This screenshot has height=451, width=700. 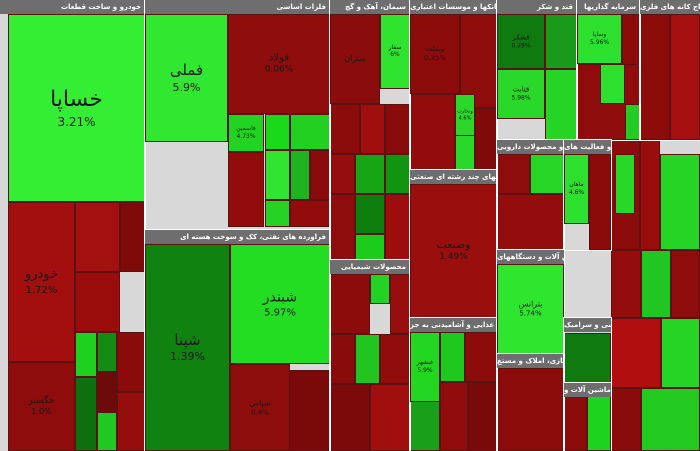 I want to click on stock-tile: وتجارت 4.6%, so click(x=465, y=115).